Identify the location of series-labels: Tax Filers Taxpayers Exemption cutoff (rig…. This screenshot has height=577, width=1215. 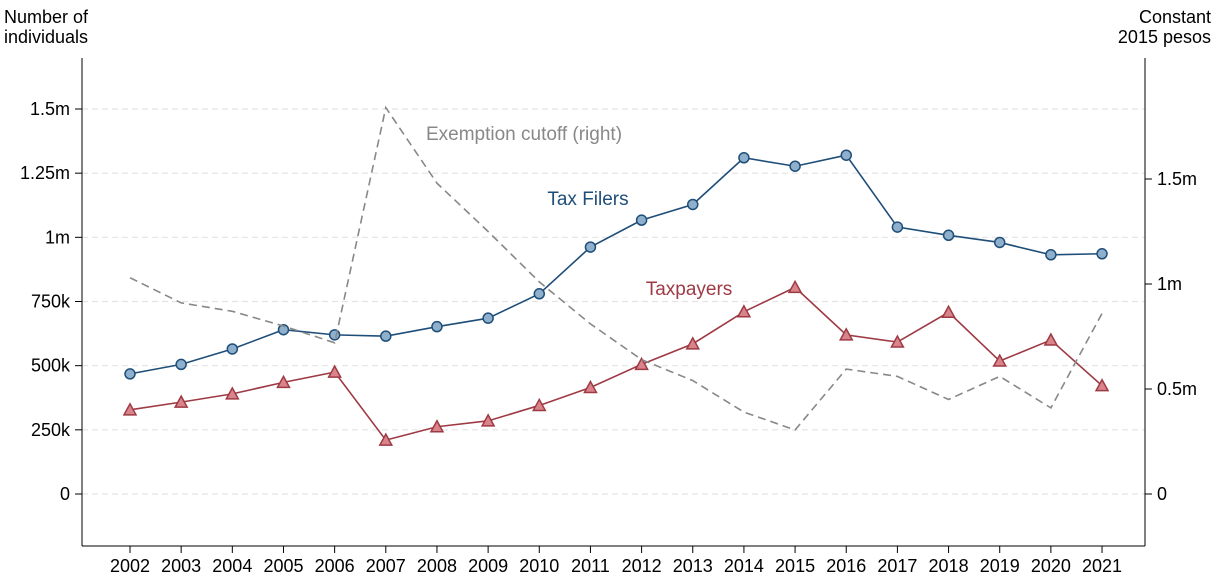
(579, 212).